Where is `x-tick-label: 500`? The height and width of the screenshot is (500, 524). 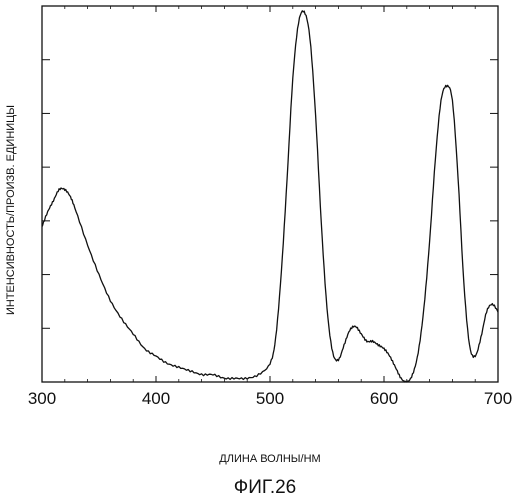
x-tick-label: 500 is located at coordinates (270, 398).